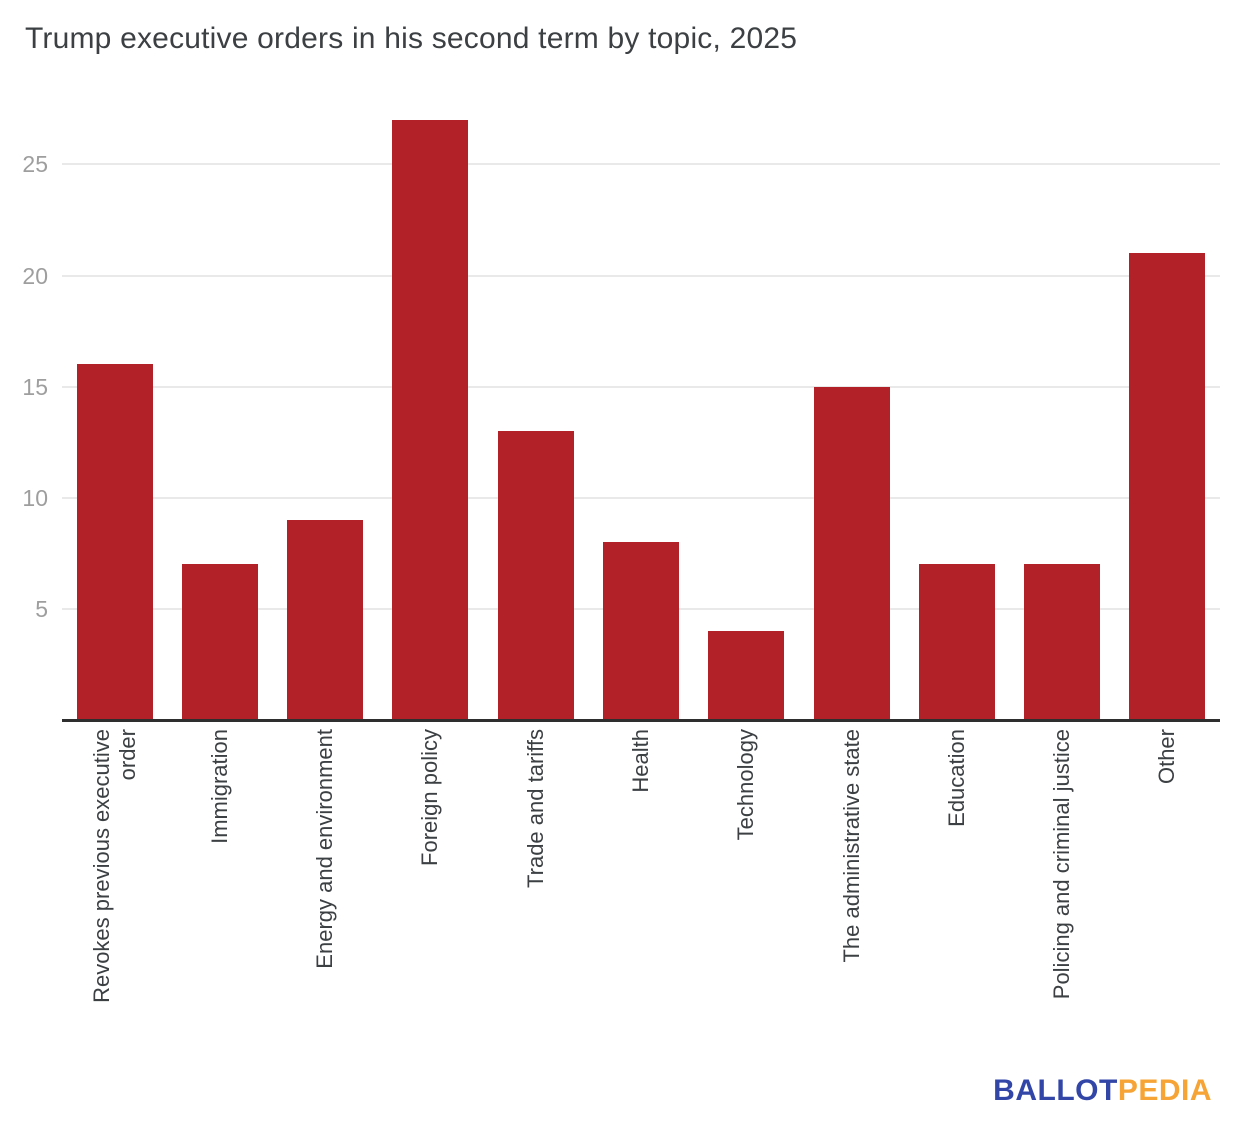 Image resolution: width=1240 pixels, height=1132 pixels. What do you see at coordinates (35, 386) in the screenshot?
I see `y-tick-label: 15` at bounding box center [35, 386].